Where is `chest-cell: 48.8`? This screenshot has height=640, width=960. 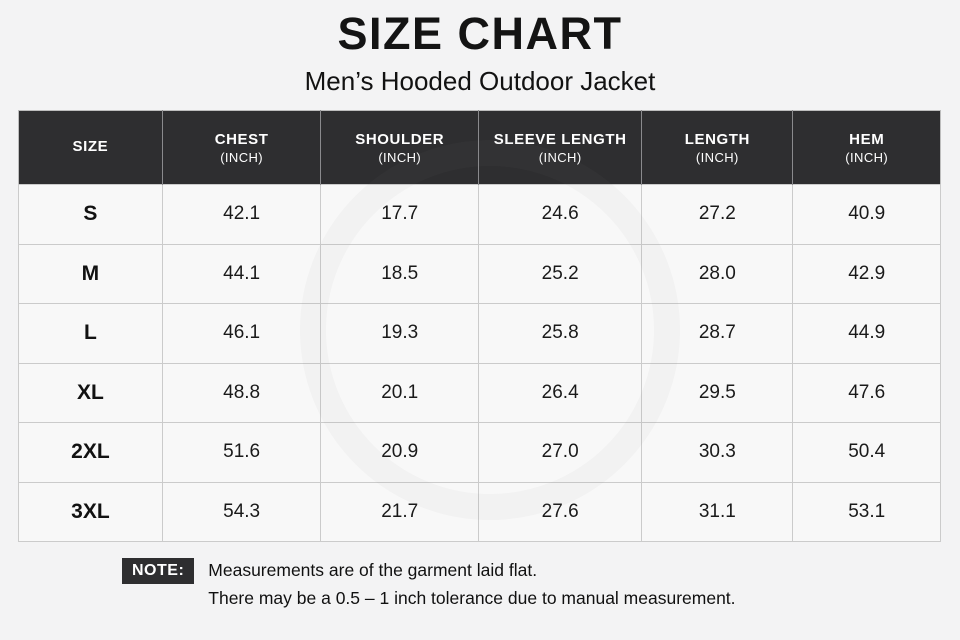
chest-cell: 48.8 is located at coordinates (241, 392).